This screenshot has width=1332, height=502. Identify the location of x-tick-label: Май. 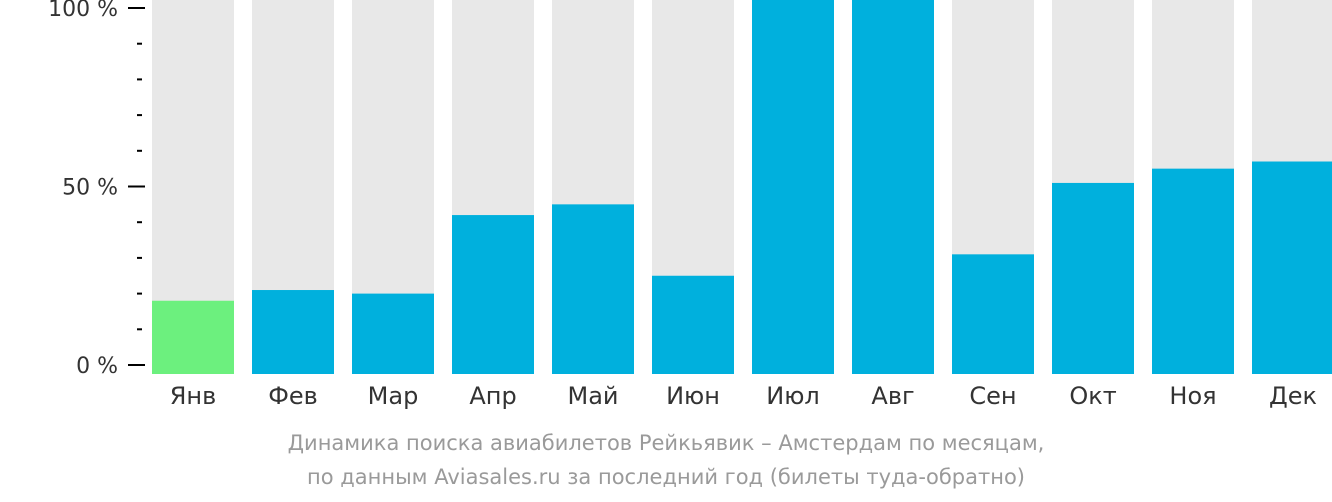
(592, 396).